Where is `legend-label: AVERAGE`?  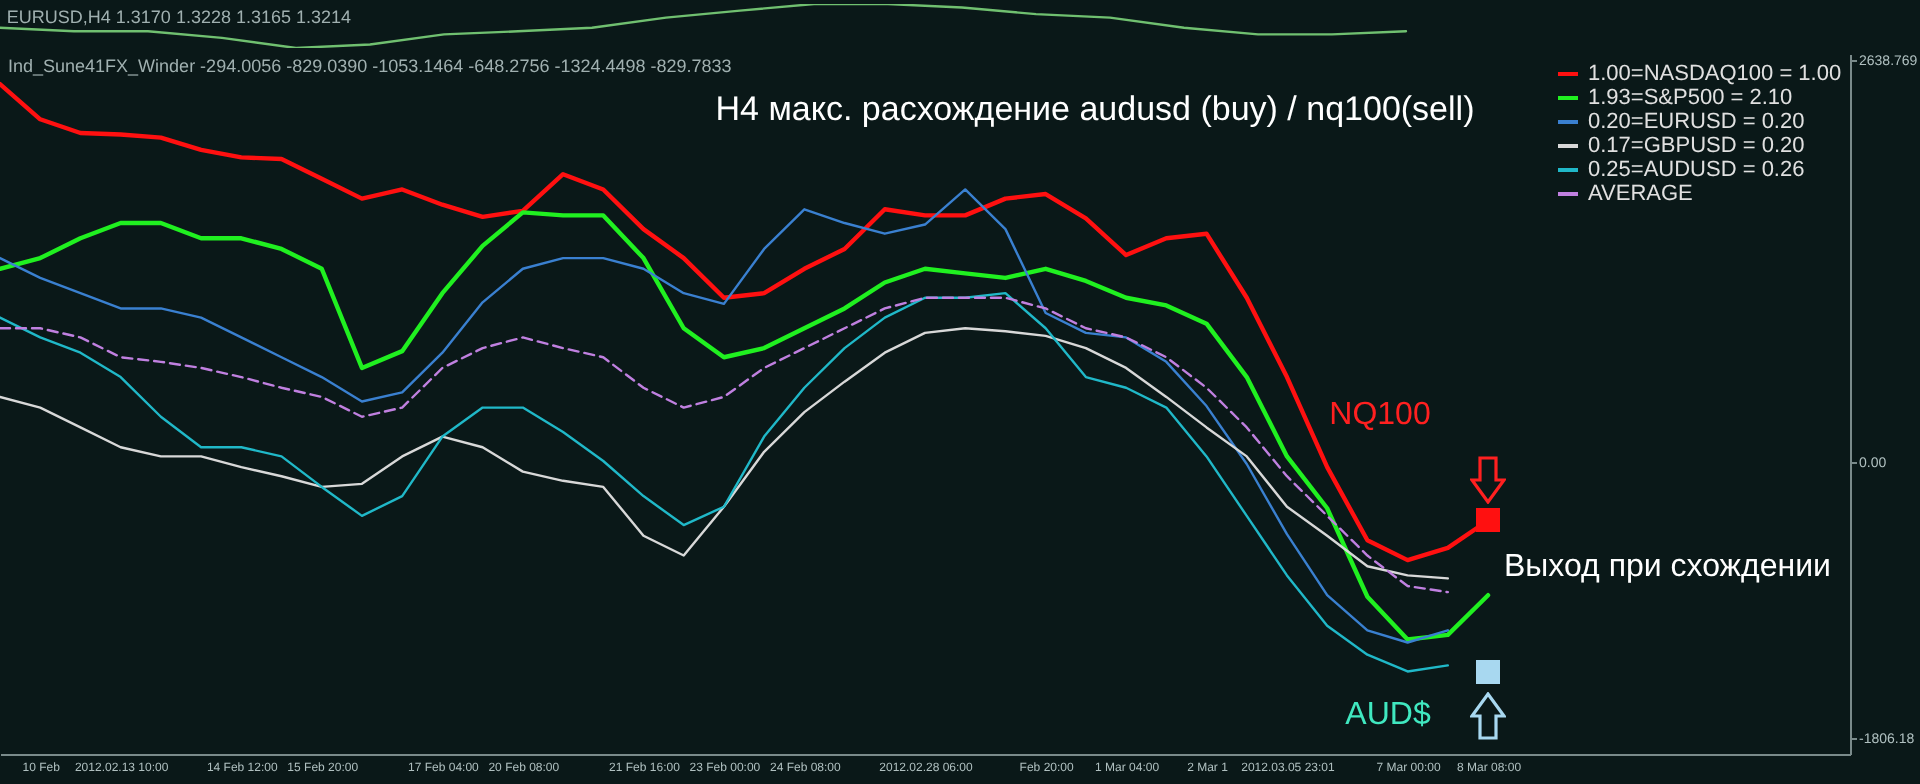 legend-label: AVERAGE is located at coordinates (1640, 194).